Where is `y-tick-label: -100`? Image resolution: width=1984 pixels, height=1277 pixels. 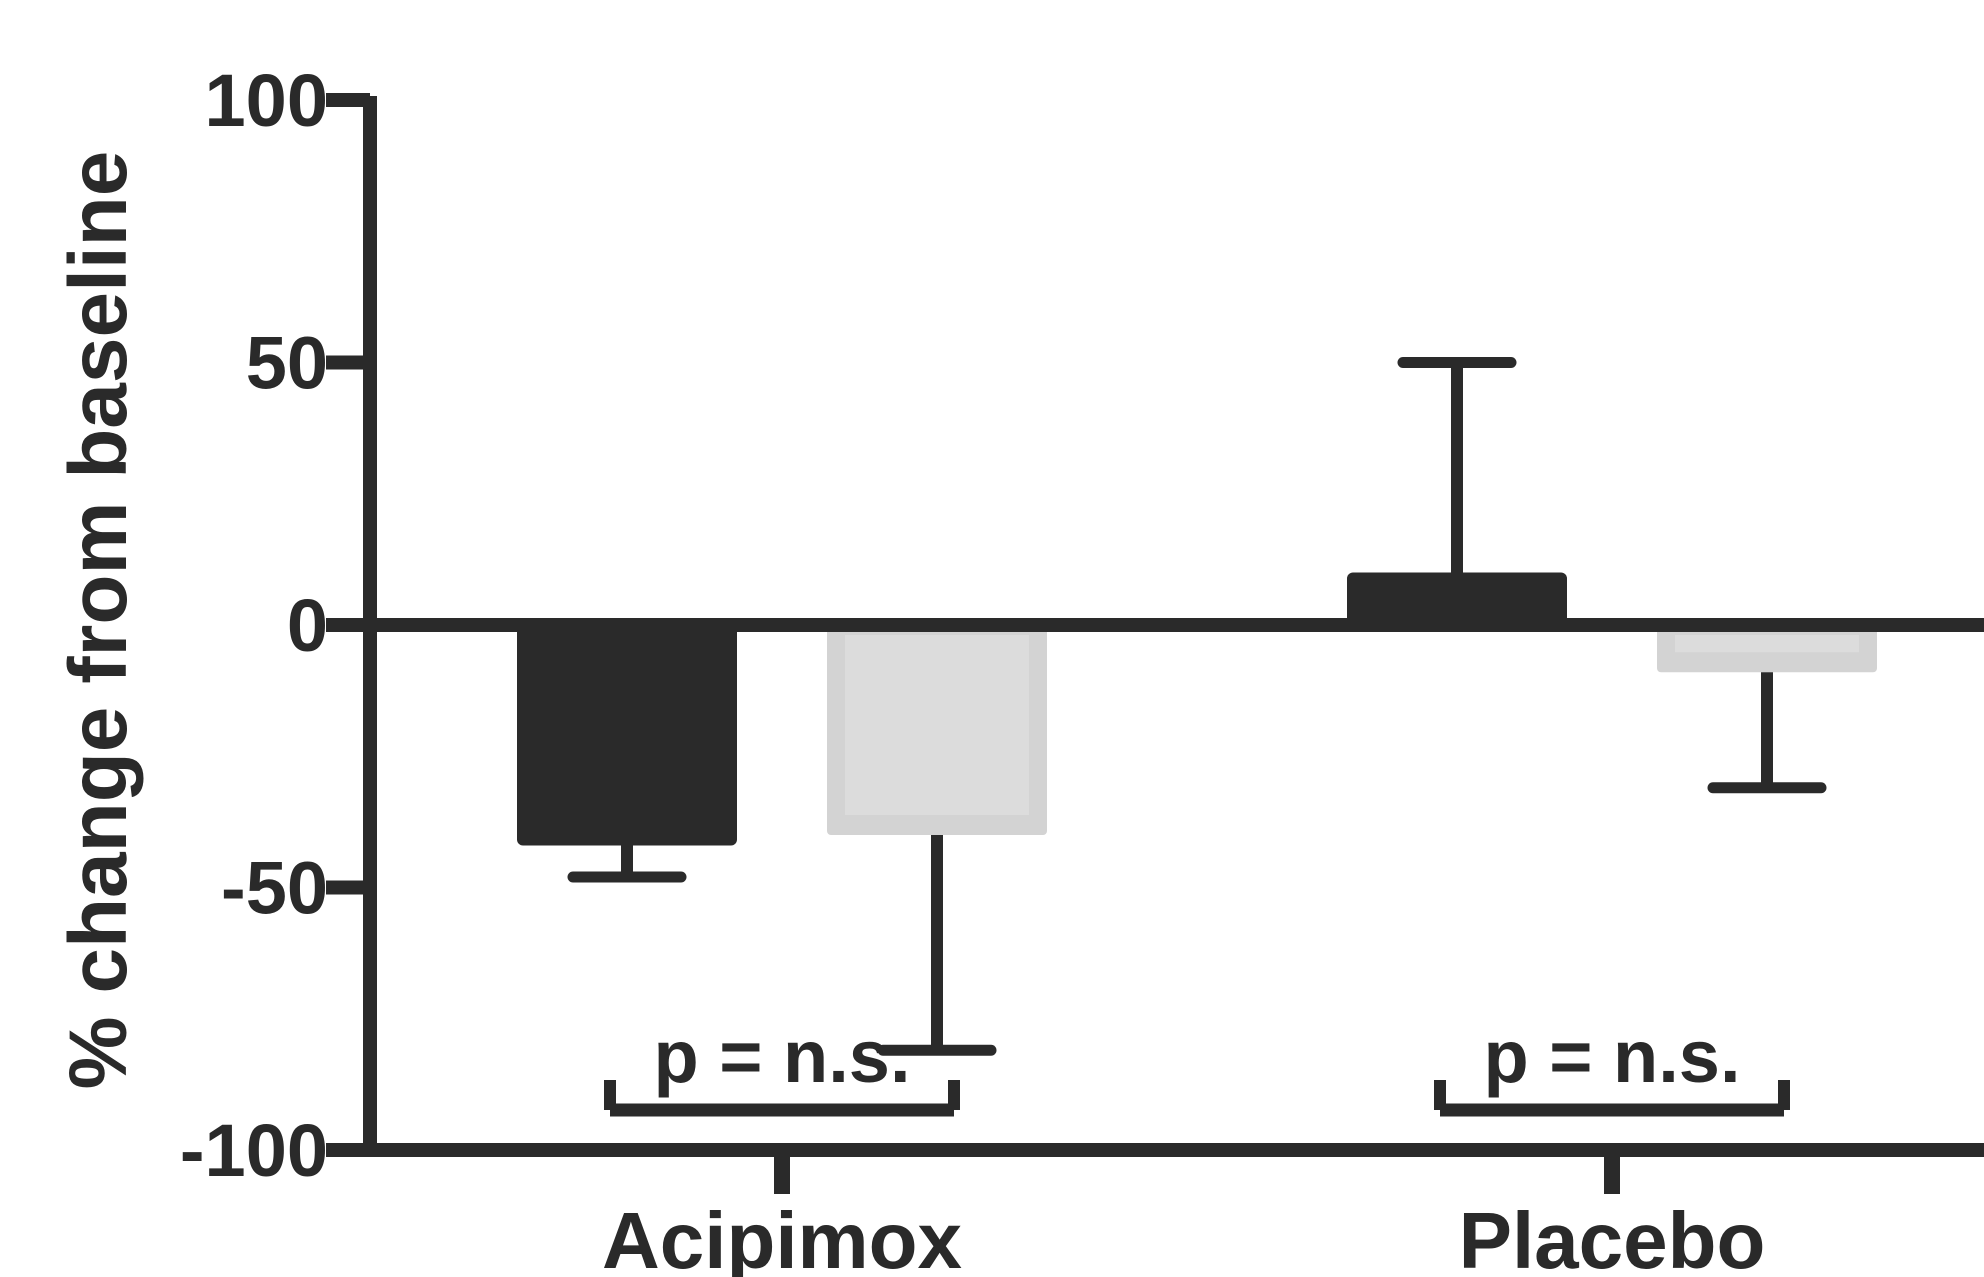
y-tick-label: -100 is located at coordinates (254, 1150).